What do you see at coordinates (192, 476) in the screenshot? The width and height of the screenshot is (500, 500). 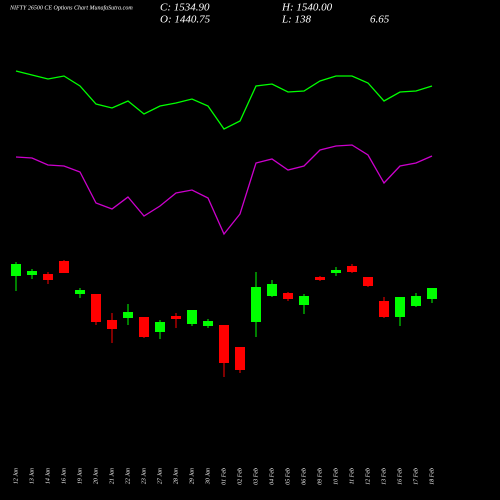 I see `x-tick-label: 29 Jan` at bounding box center [192, 476].